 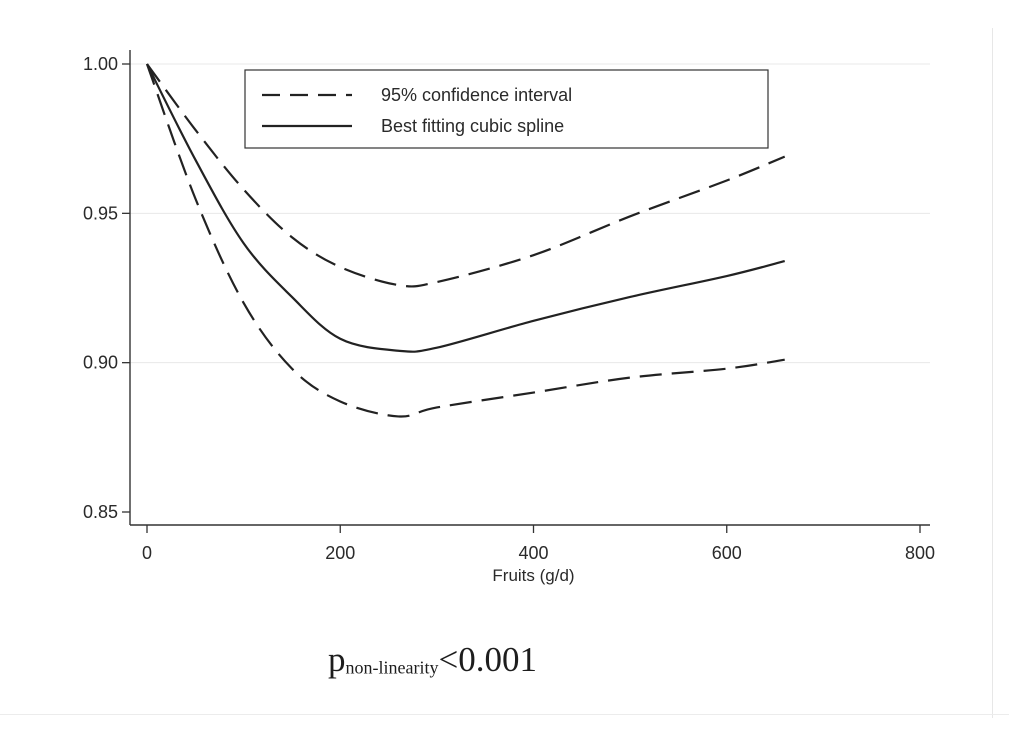 What do you see at coordinates (340, 553) in the screenshot?
I see `x-tick-label: 200` at bounding box center [340, 553].